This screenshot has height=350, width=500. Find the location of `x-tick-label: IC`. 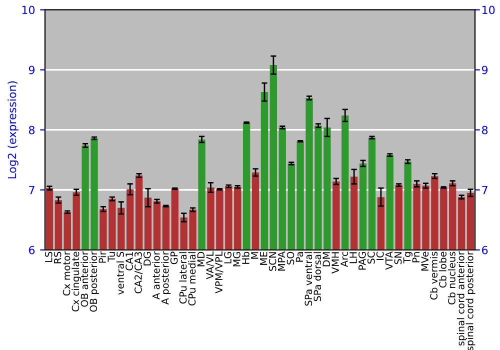

x-tick-label: IC is located at coordinates (380, 256).